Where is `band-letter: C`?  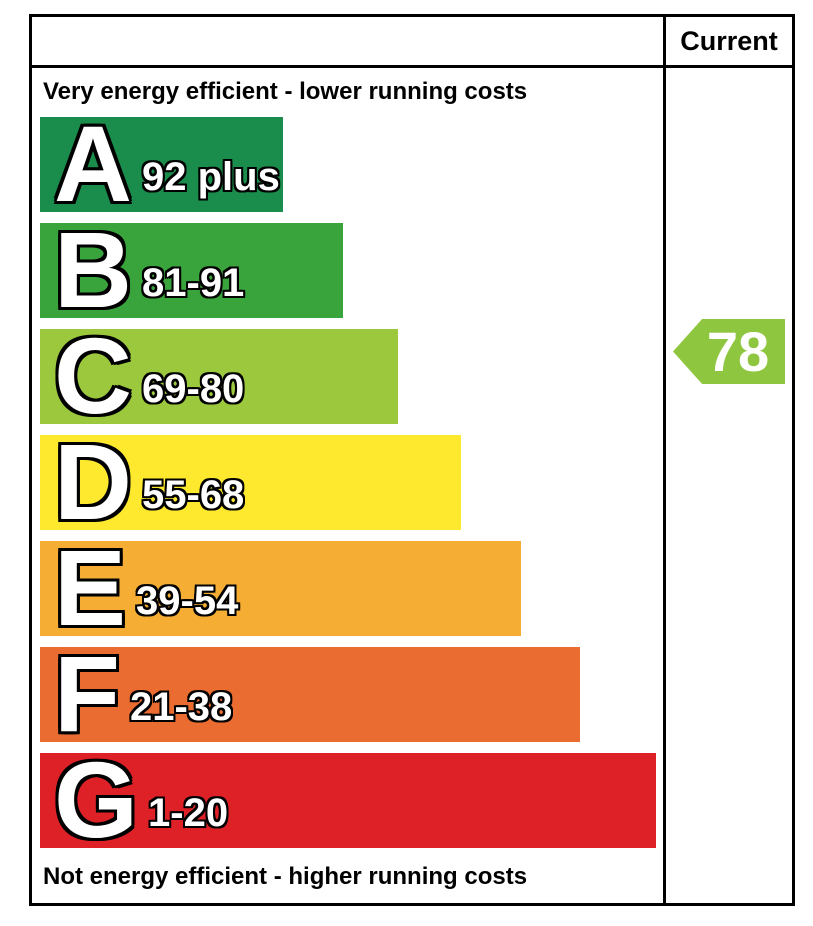
band-letter: C is located at coordinates (93, 376).